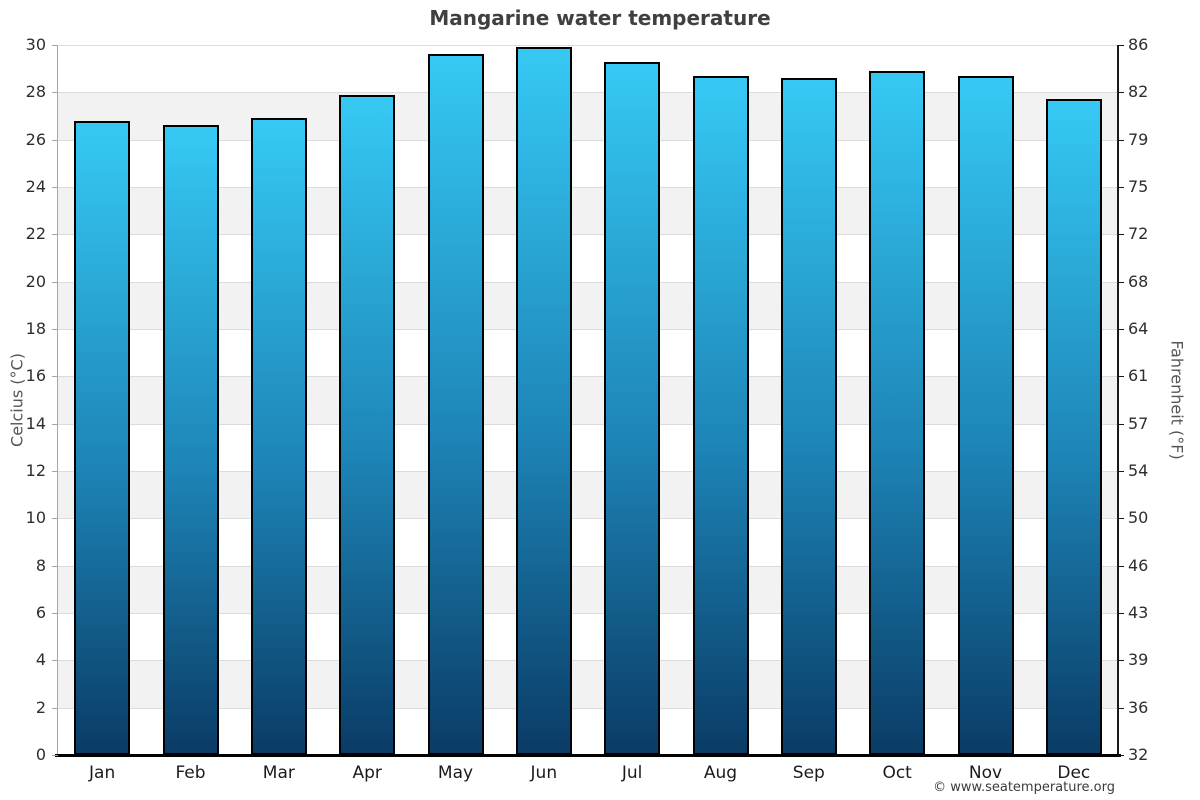 The height and width of the screenshot is (800, 1200). What do you see at coordinates (632, 773) in the screenshot?
I see `x-axis-label-jul: Jul` at bounding box center [632, 773].